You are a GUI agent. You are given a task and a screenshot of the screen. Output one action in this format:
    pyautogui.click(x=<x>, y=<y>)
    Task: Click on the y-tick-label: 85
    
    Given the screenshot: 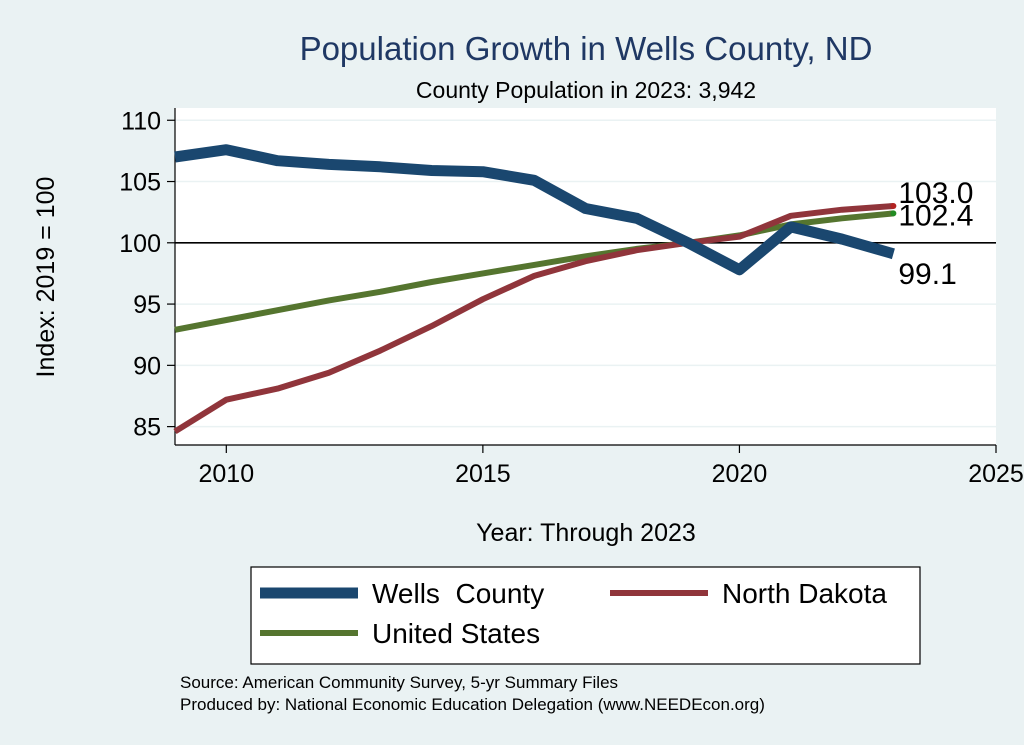 What is the action you would take?
    pyautogui.click(x=147, y=428)
    